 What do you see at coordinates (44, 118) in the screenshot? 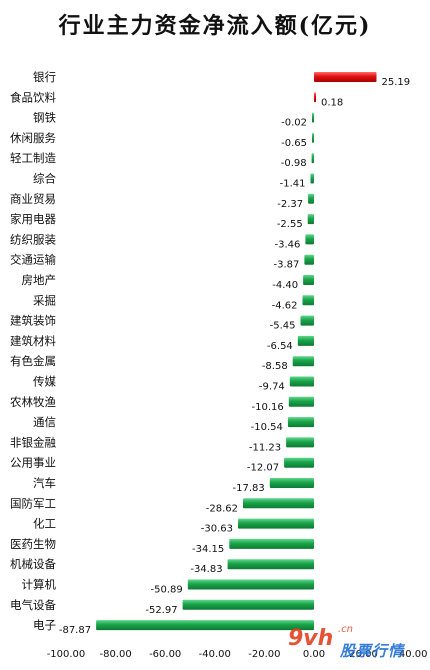
I see `category-label: 钢铁` at bounding box center [44, 118].